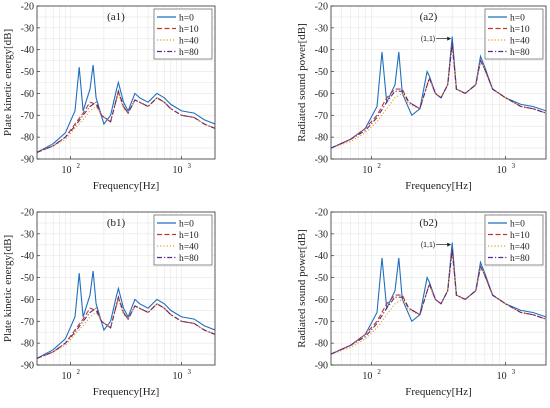  I want to click on panel-tag: (a2), so click(429, 17).